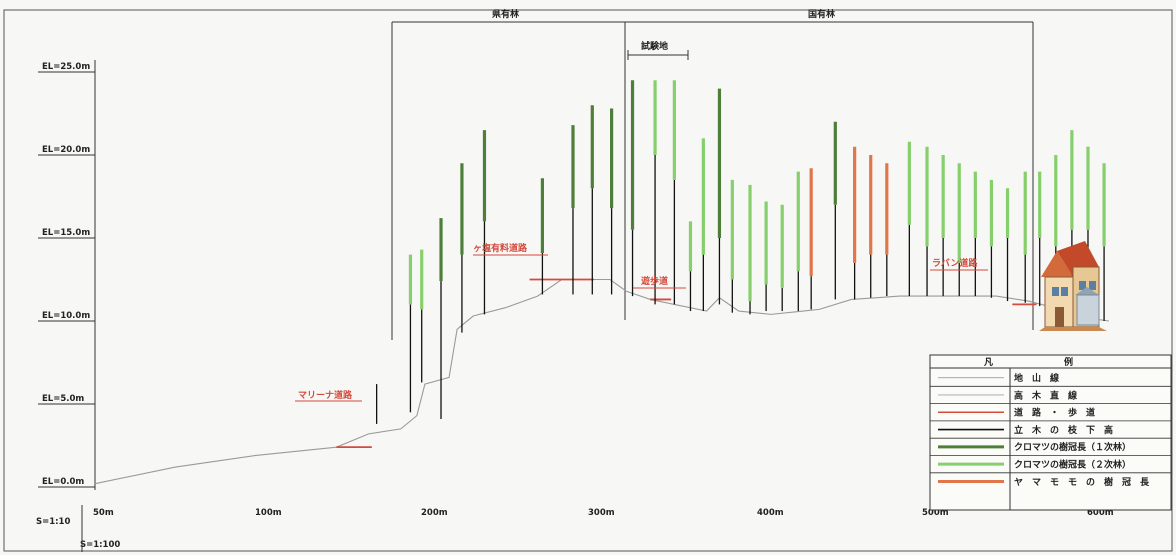 The width and height of the screenshot is (1176, 555). I want to click on region-label-national: 国有林, so click(822, 14).